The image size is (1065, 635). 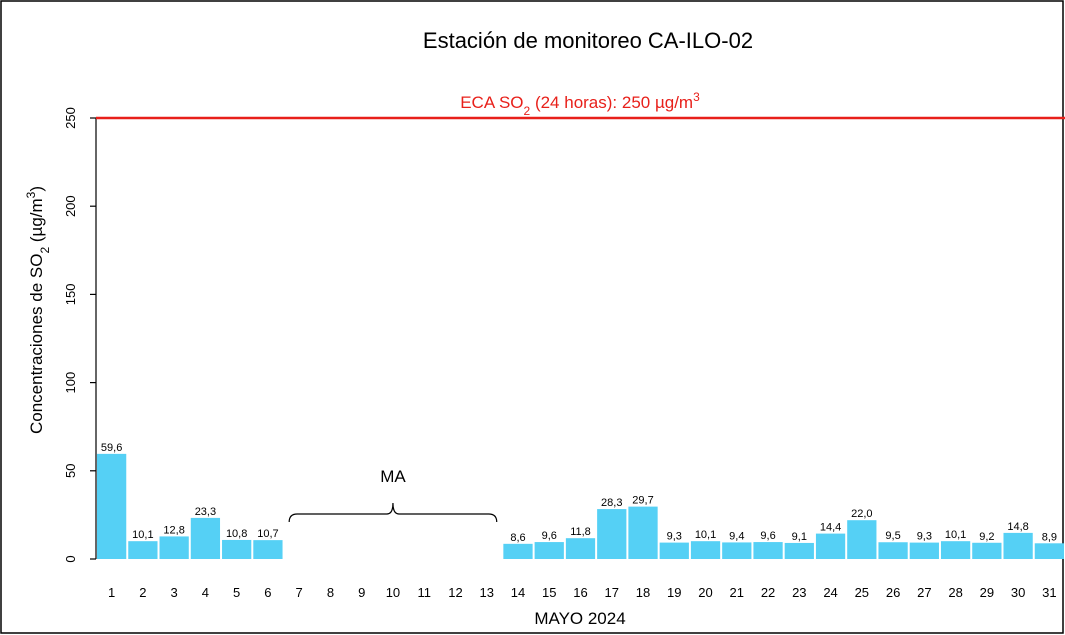 I want to click on bar-value-label: 9,2, so click(x=986, y=537).